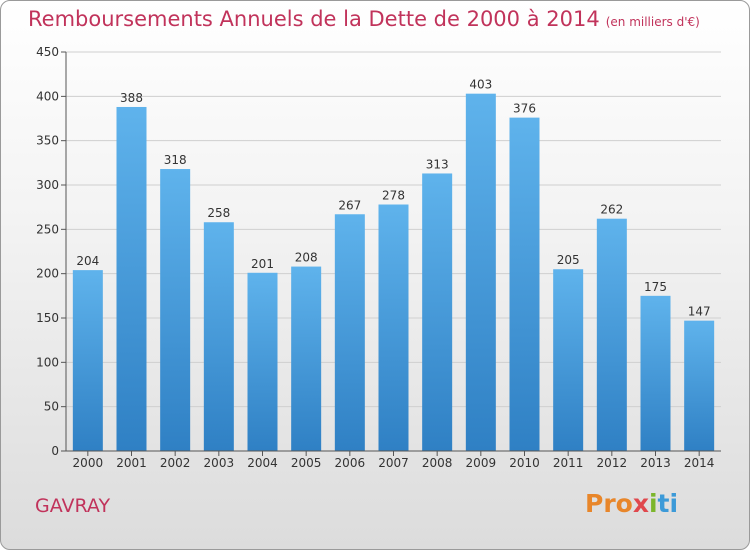  Describe the element at coordinates (175, 160) in the screenshot. I see `value-label-2002: 318` at that location.